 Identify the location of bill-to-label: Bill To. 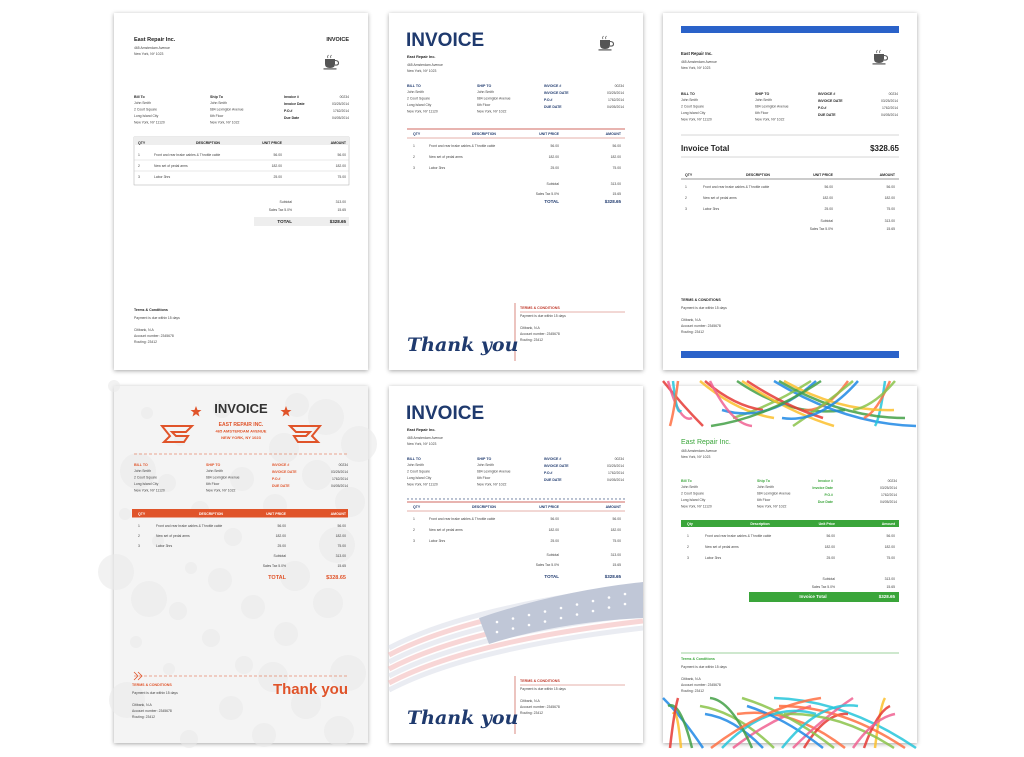
(140, 97).